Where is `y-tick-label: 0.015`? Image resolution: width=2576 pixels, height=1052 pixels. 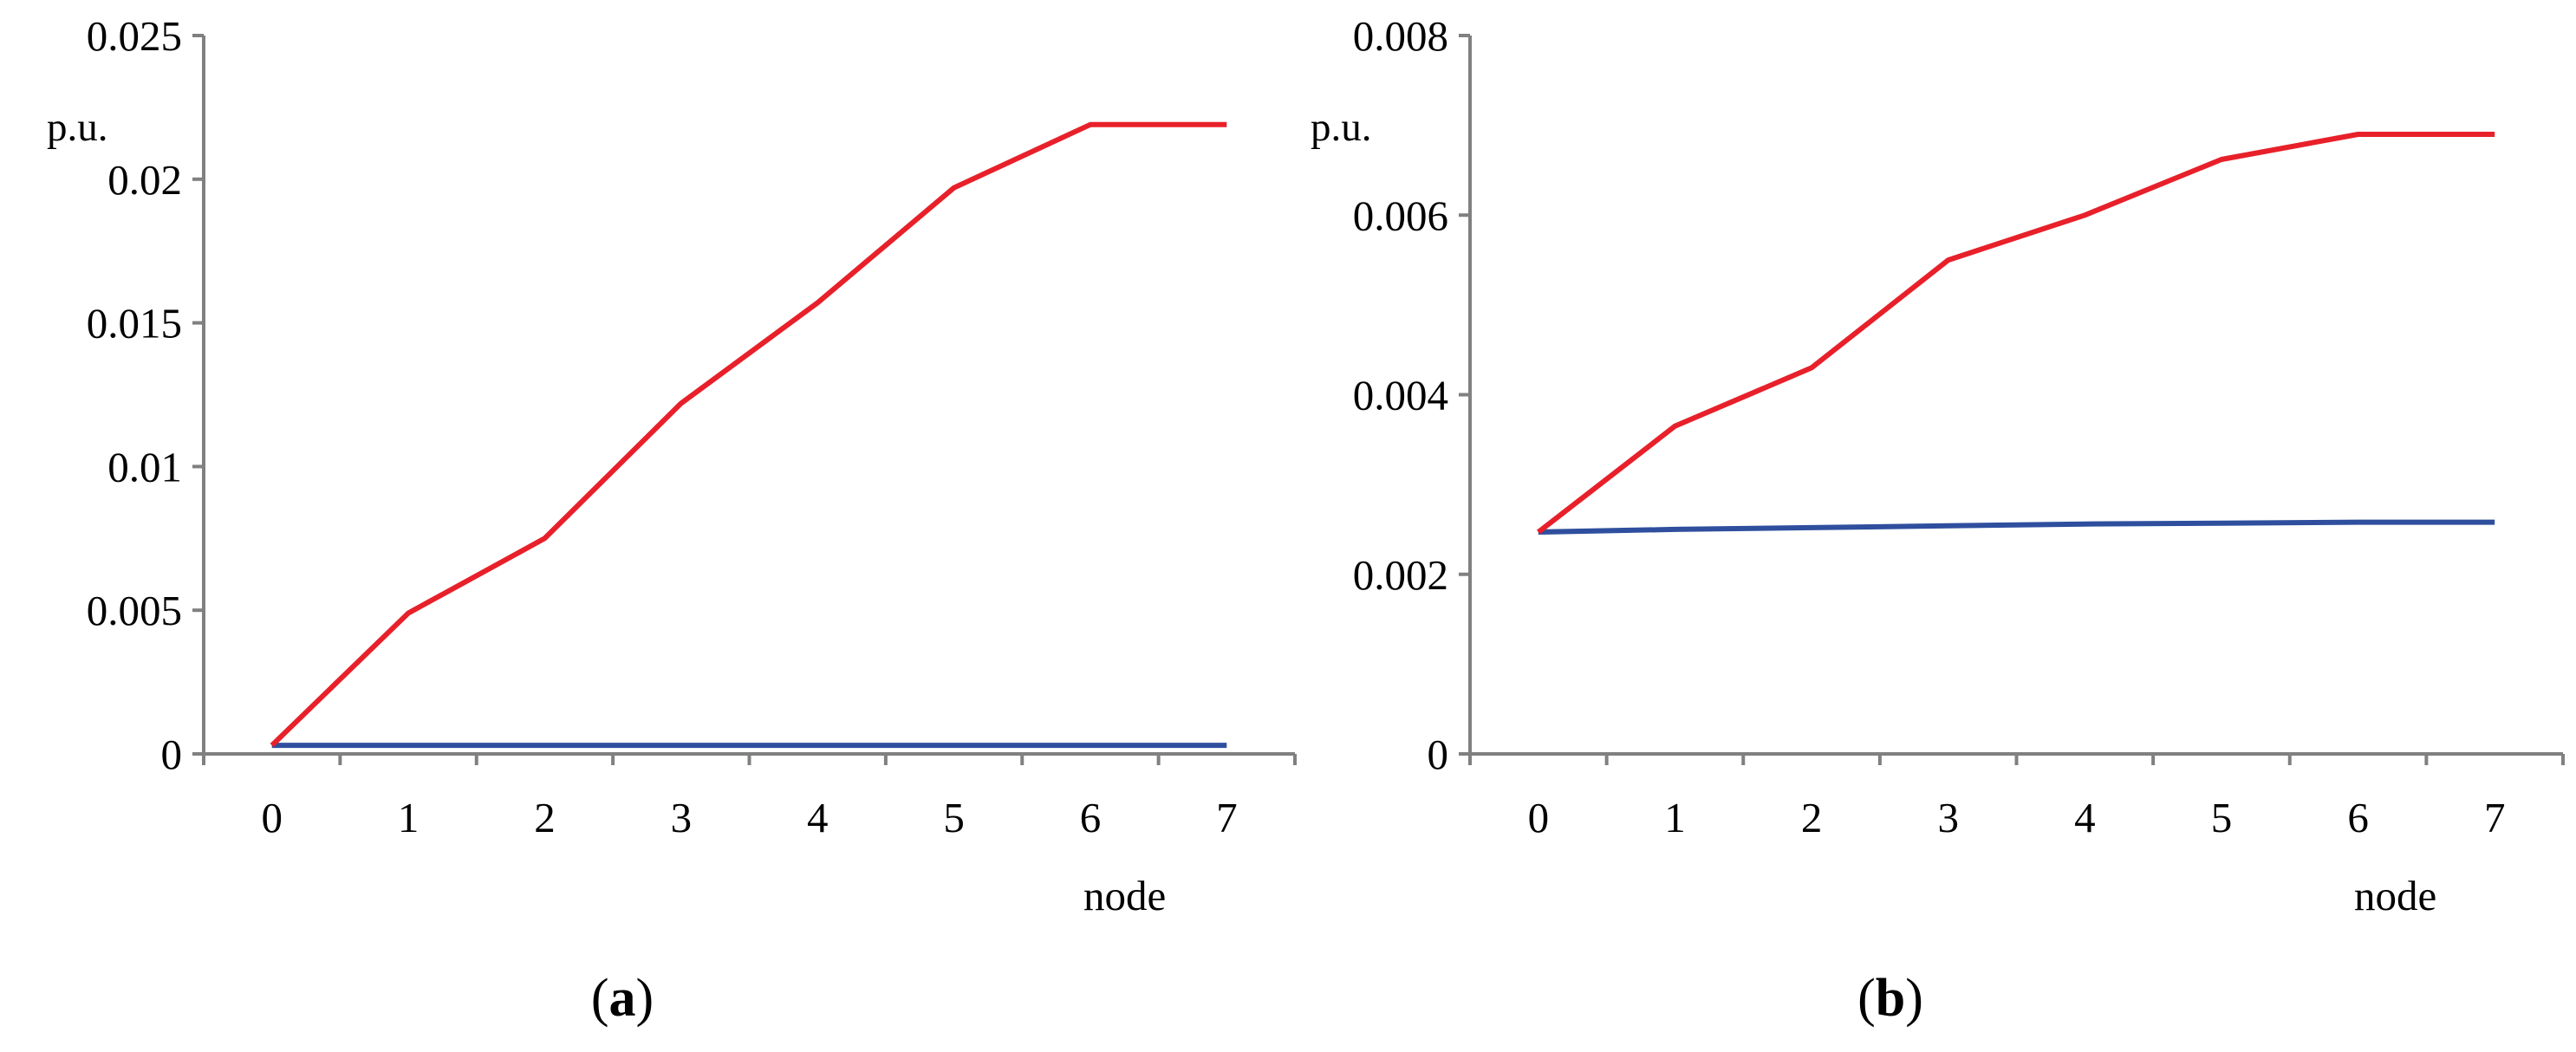
y-tick-label: 0.015 is located at coordinates (134, 323).